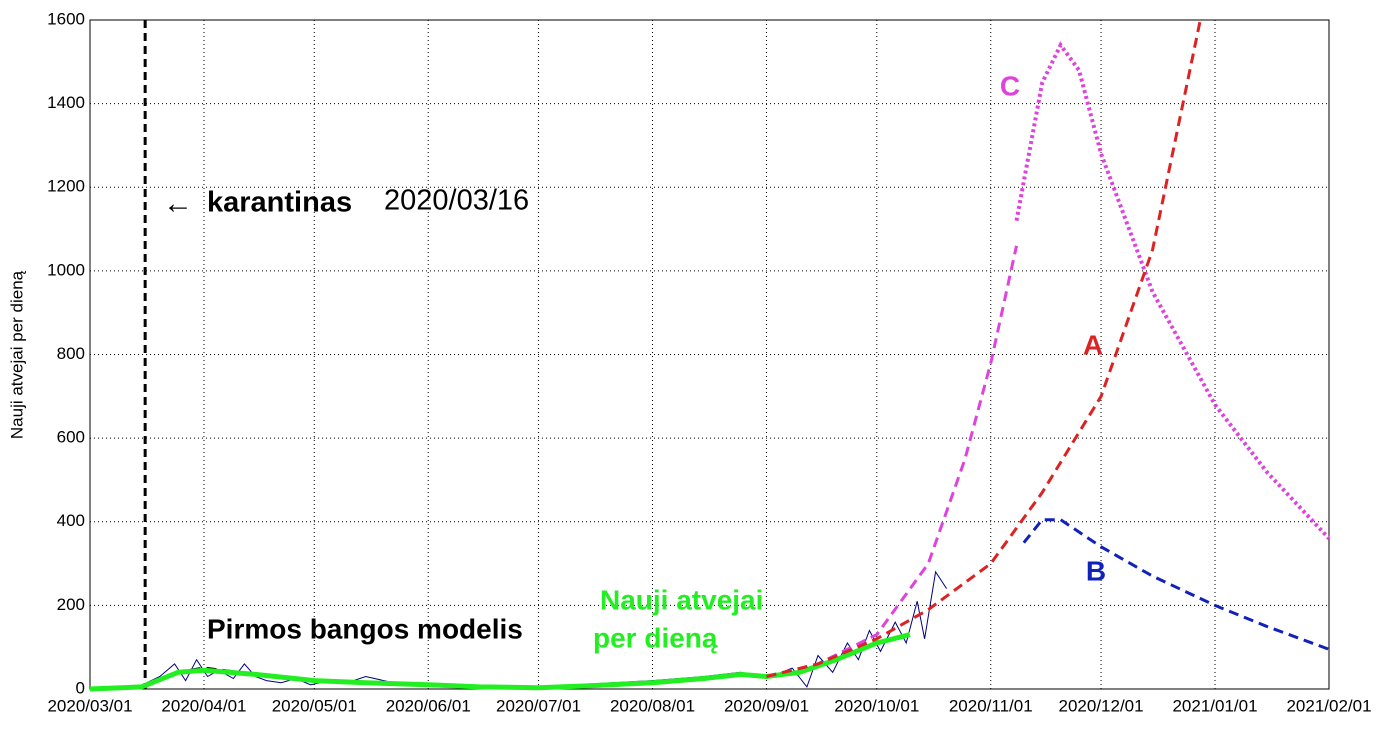  I want to click on annotation: Nauji atvejai, so click(681, 599).